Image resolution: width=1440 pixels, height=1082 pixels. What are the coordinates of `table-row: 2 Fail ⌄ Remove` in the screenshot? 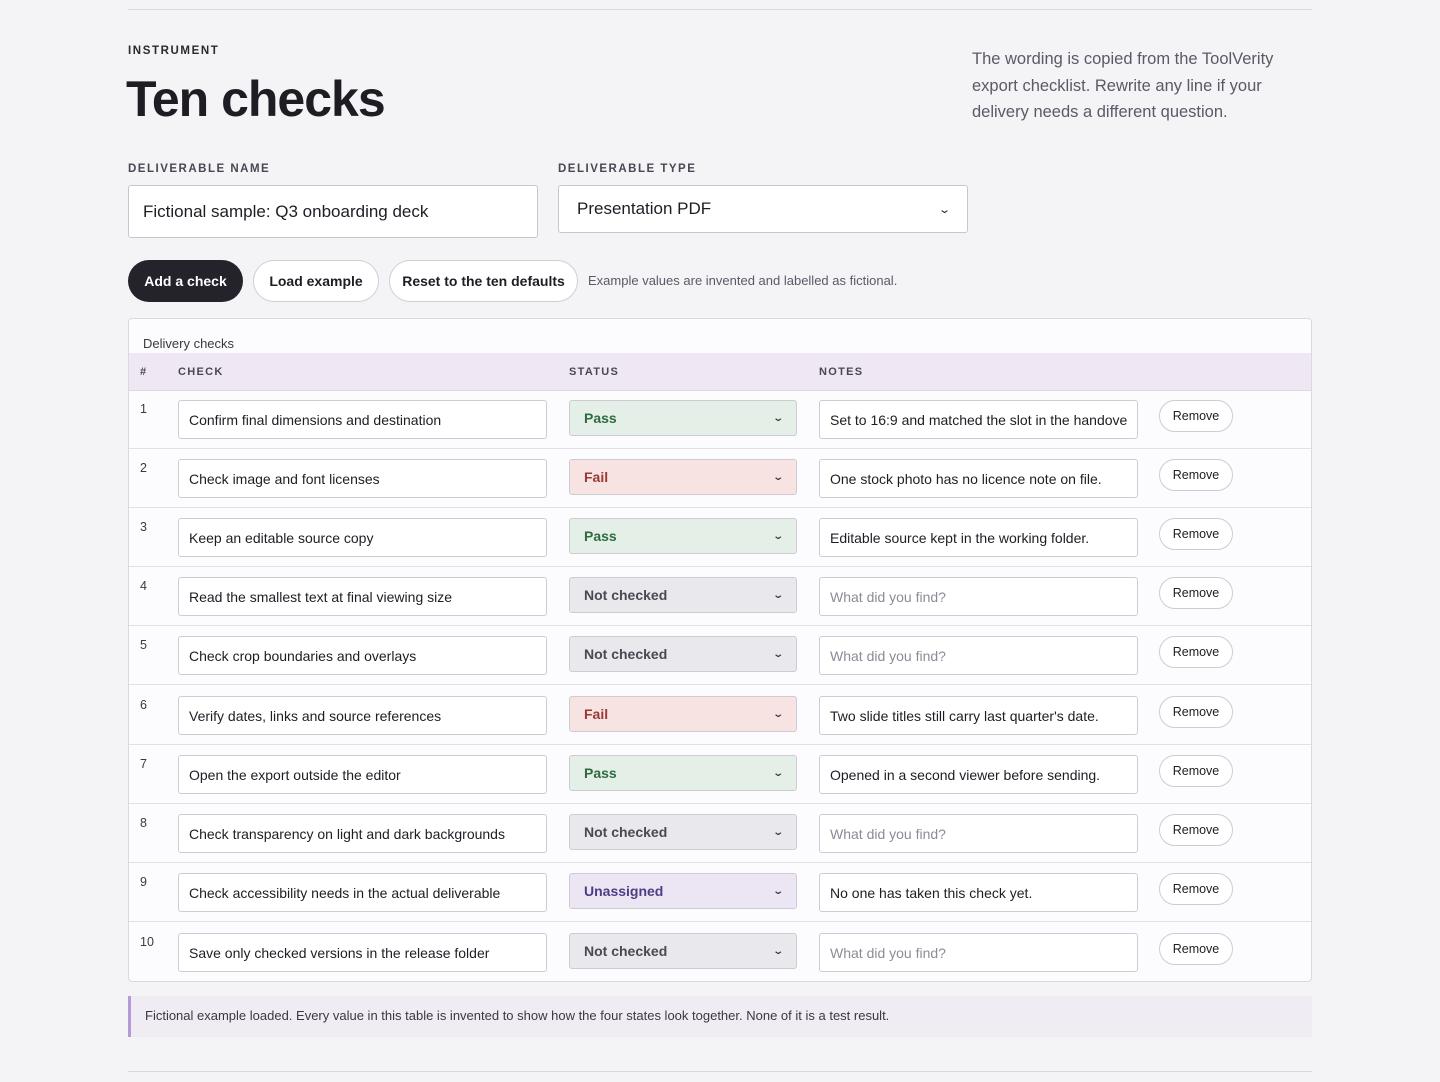 It's located at (720, 478).